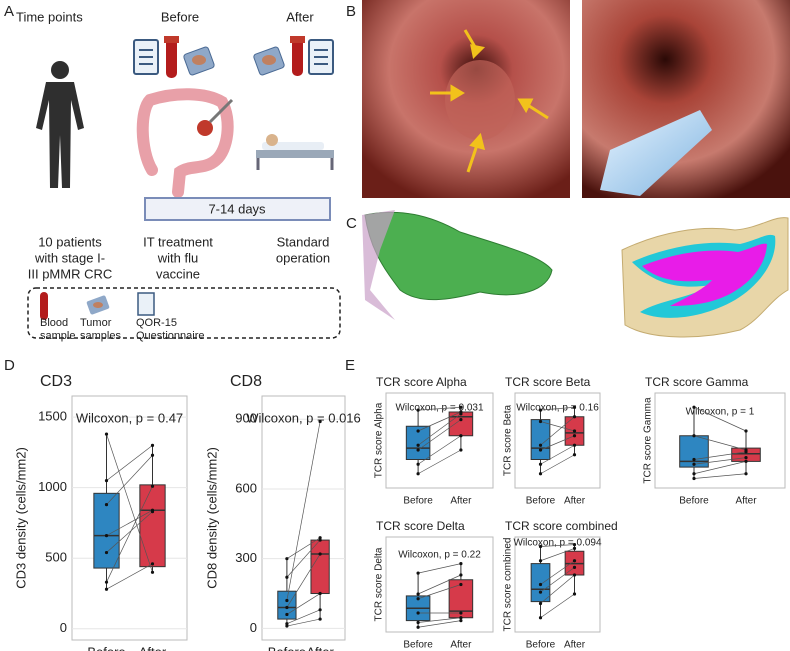  What do you see at coordinates (697, 382) in the screenshot?
I see `chart-title: TCR score Gamma` at bounding box center [697, 382].